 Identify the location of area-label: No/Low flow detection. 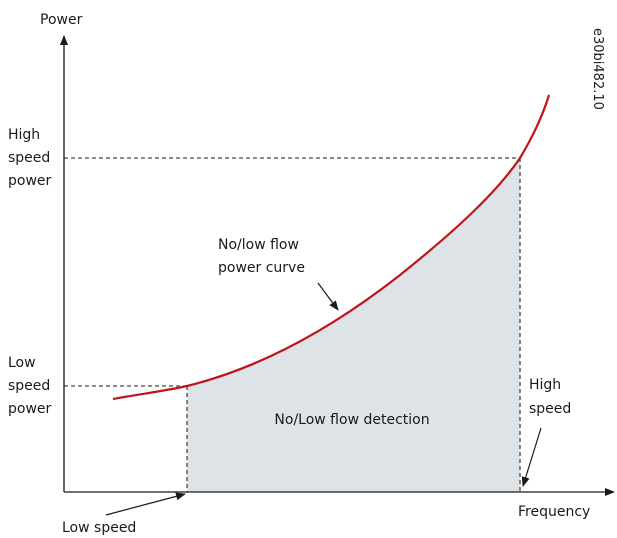
(351, 420).